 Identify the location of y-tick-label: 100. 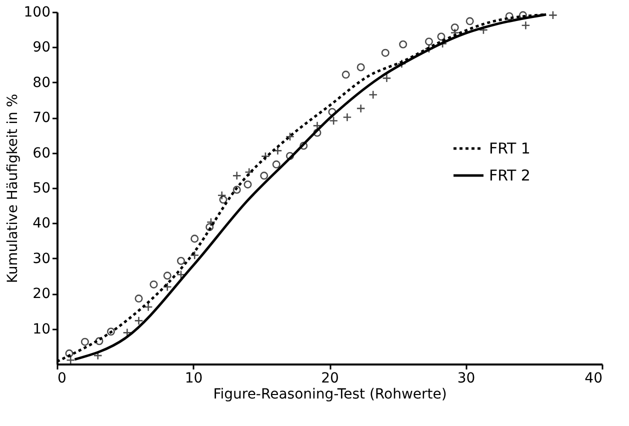
(37, 12).